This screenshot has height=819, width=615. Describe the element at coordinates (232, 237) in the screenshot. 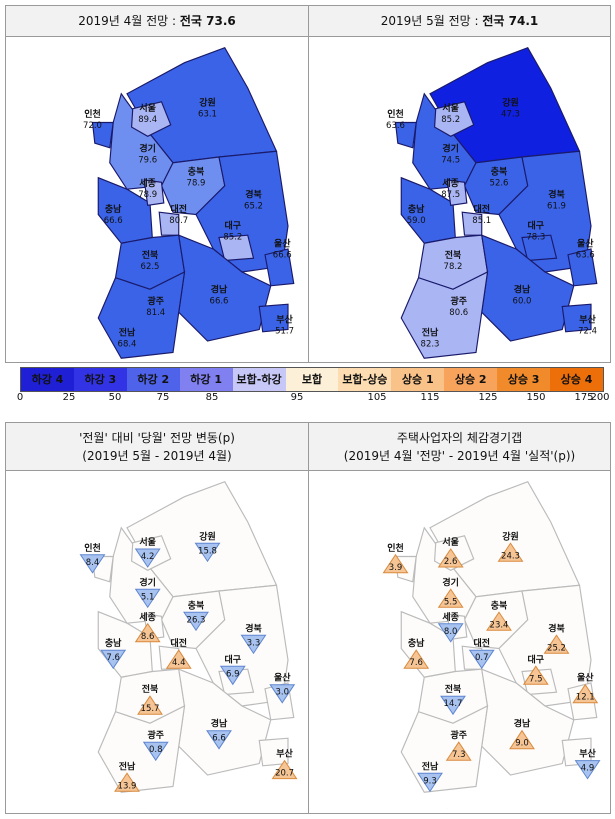

I see `region-value-daegu: 85.2` at that location.